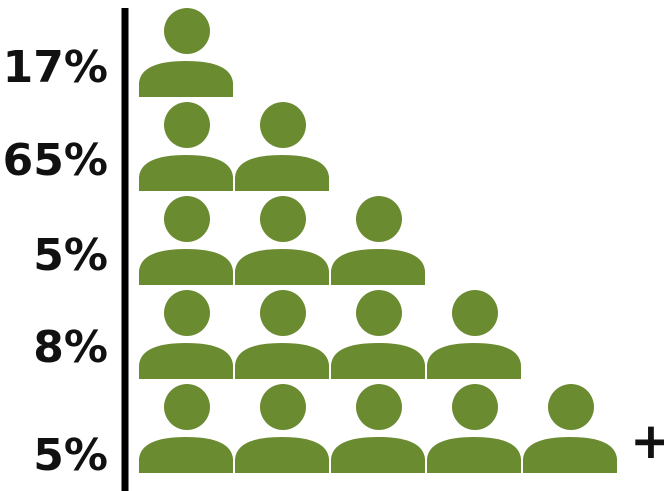 Image resolution: width=664 pixels, height=491 pixels. What do you see at coordinates (55, 160) in the screenshot?
I see `percentage-label: 65%` at bounding box center [55, 160].